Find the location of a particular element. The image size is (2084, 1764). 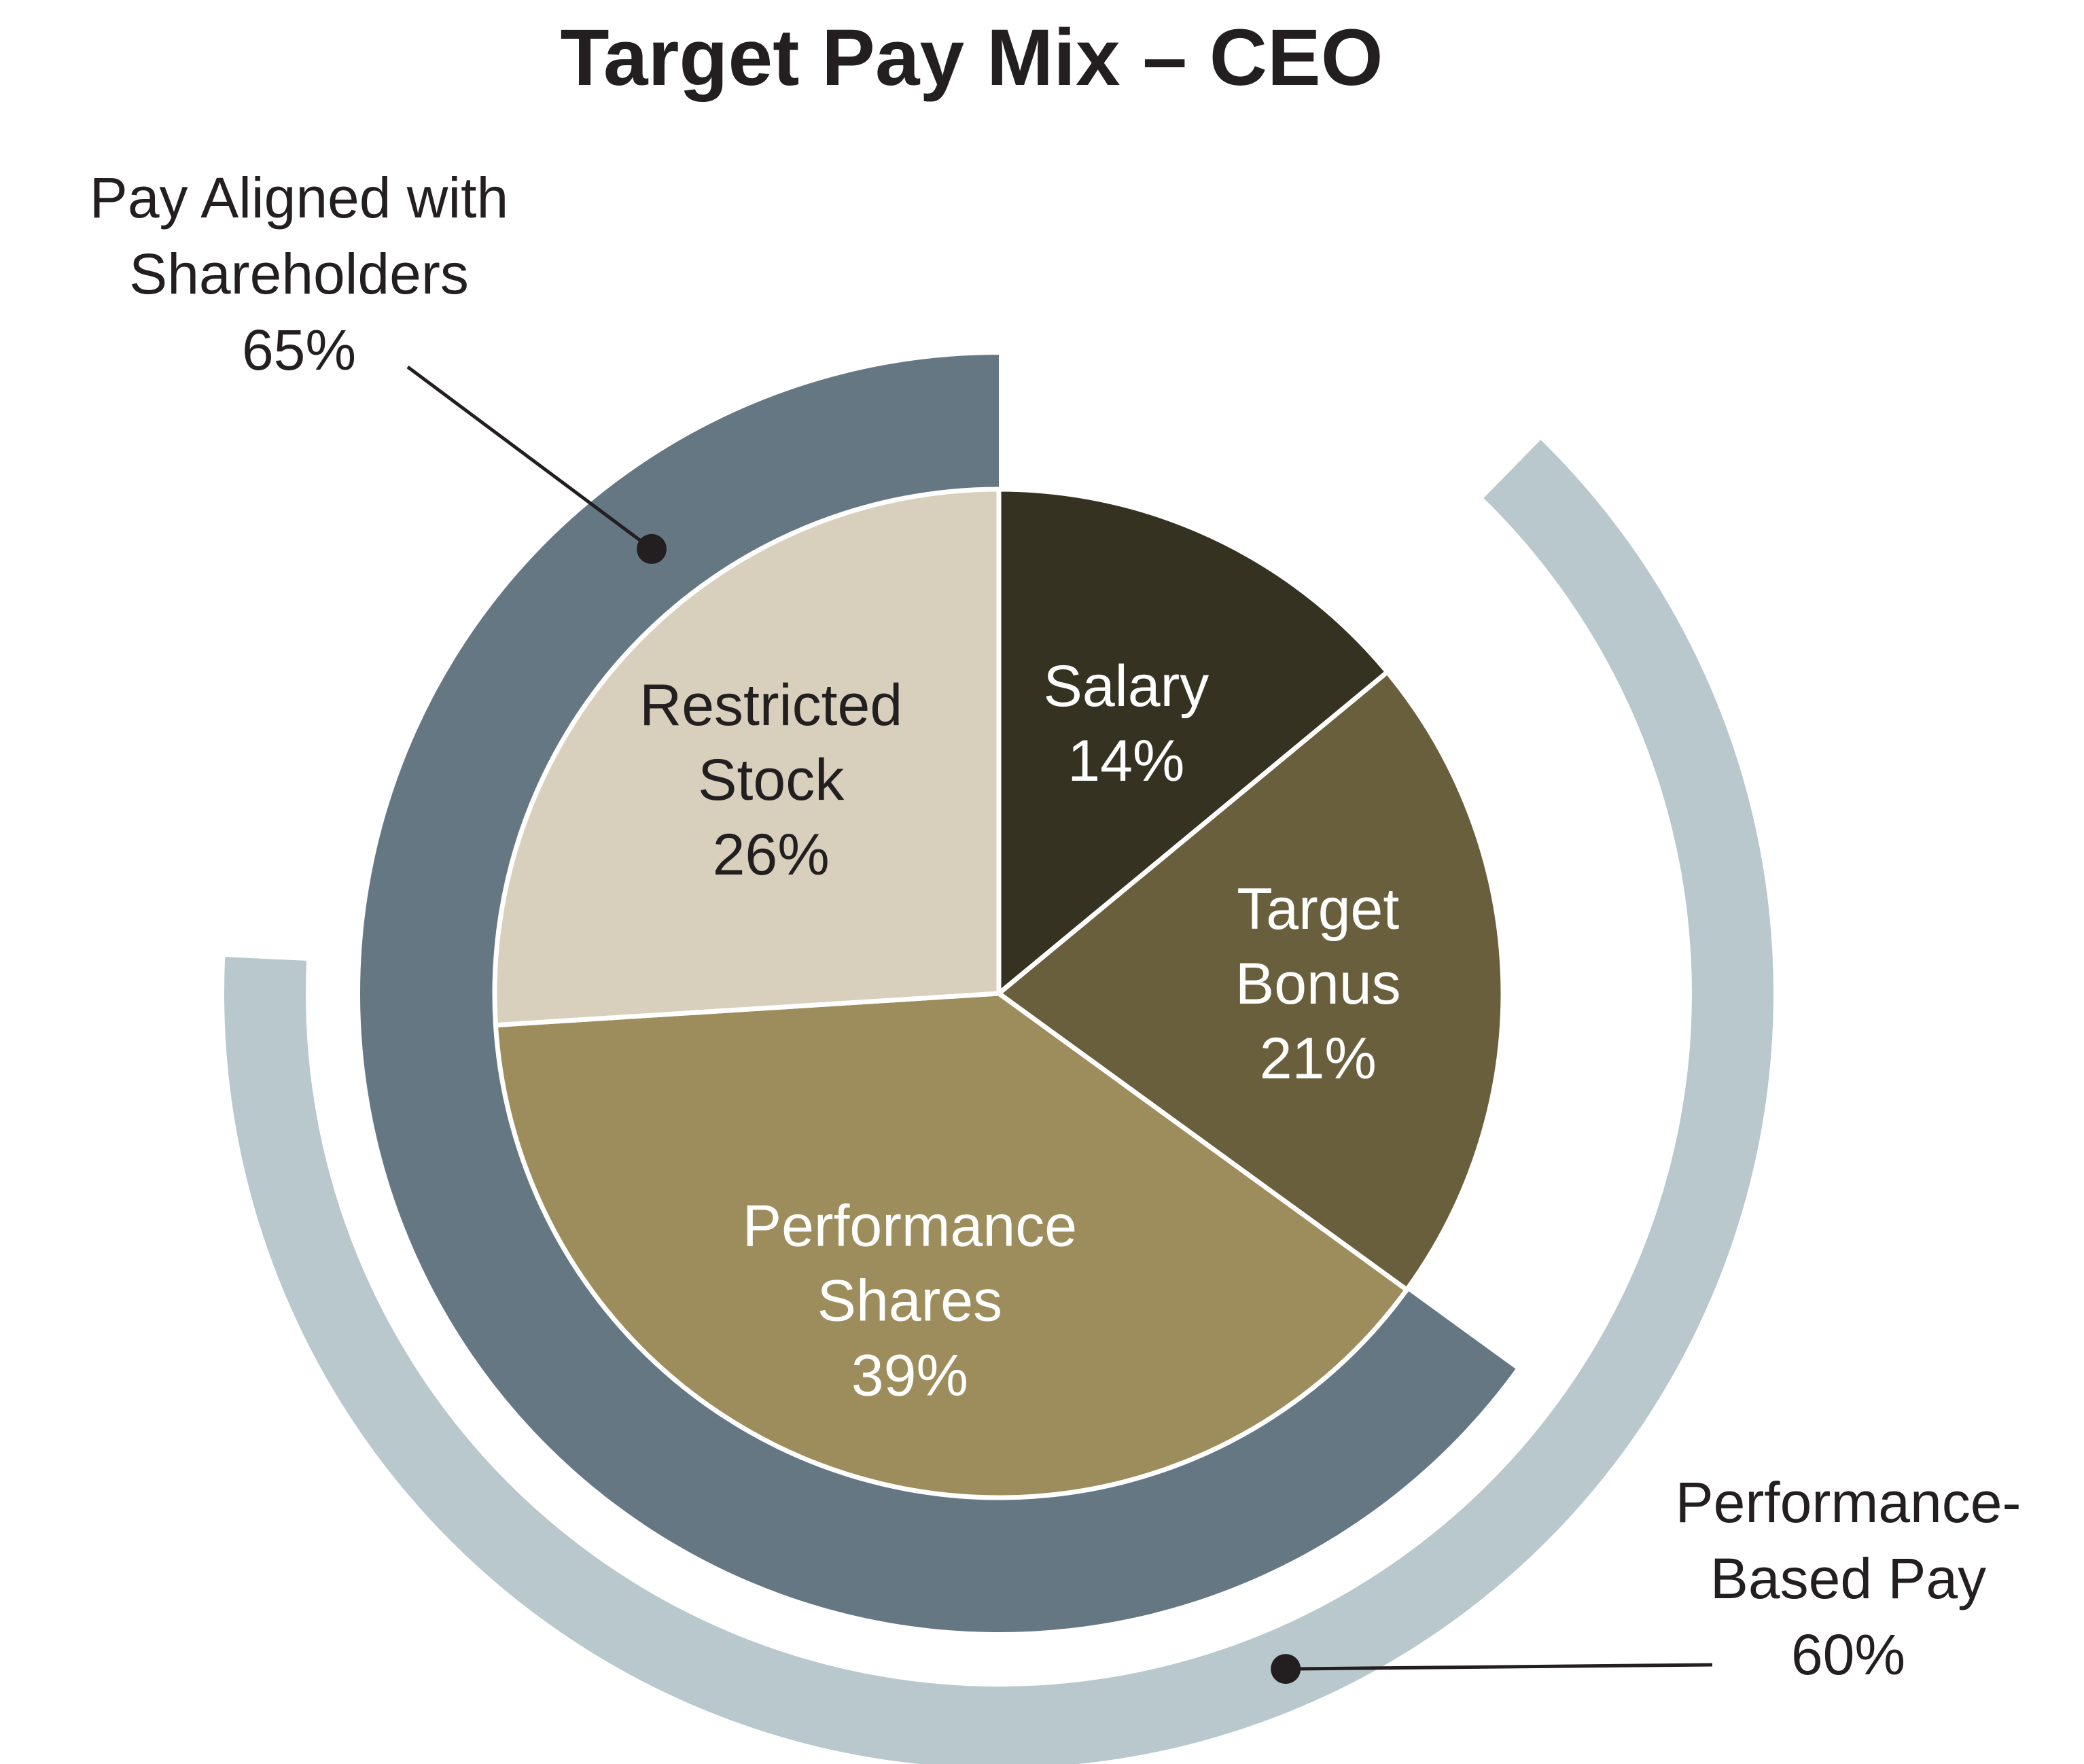

label-salary-line: 14% is located at coordinates (1125, 761).